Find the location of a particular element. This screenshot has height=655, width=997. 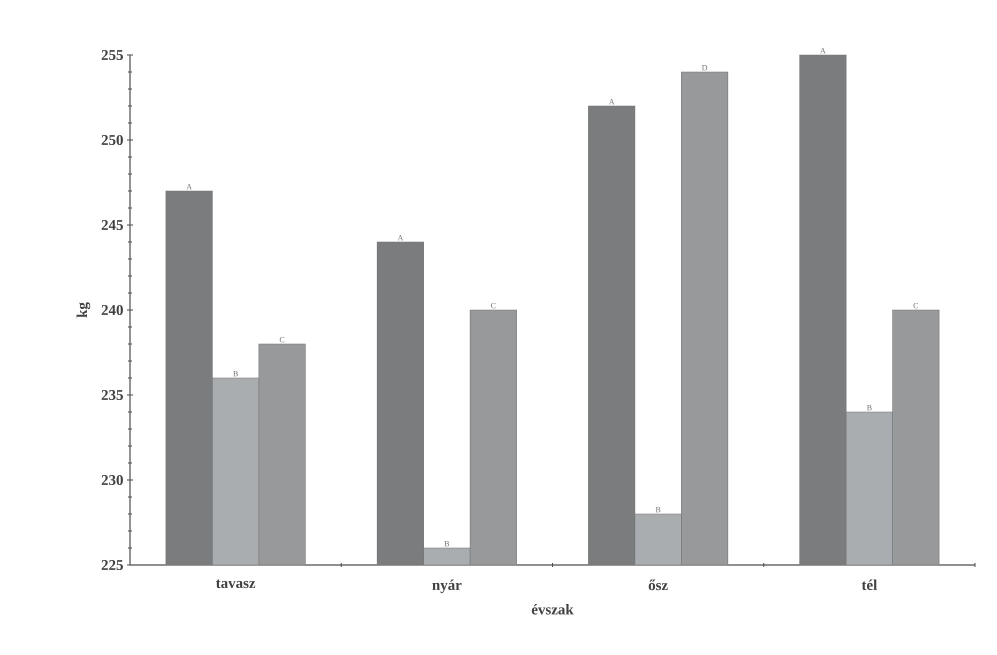

x-tick-label: ősz is located at coordinates (658, 585).